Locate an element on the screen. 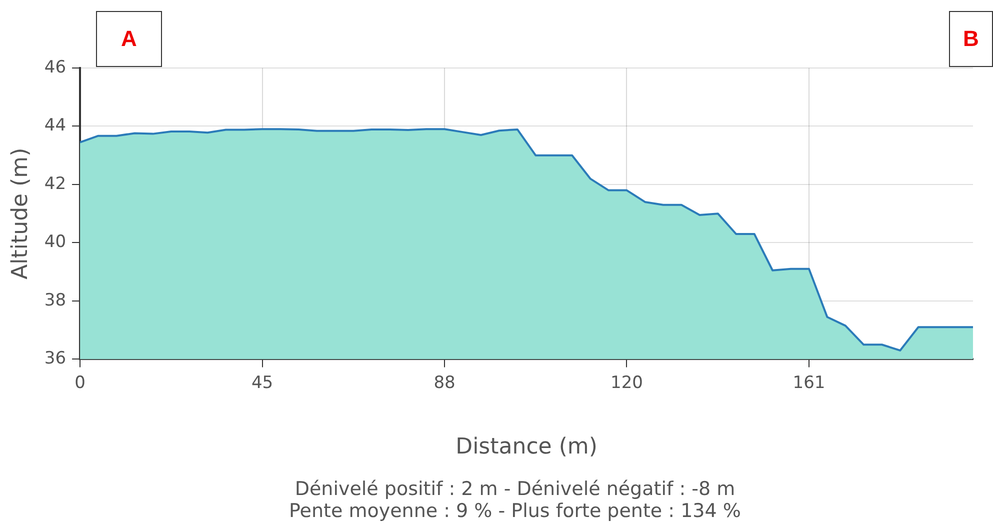  y-tick-label: 46 is located at coordinates (55, 67).